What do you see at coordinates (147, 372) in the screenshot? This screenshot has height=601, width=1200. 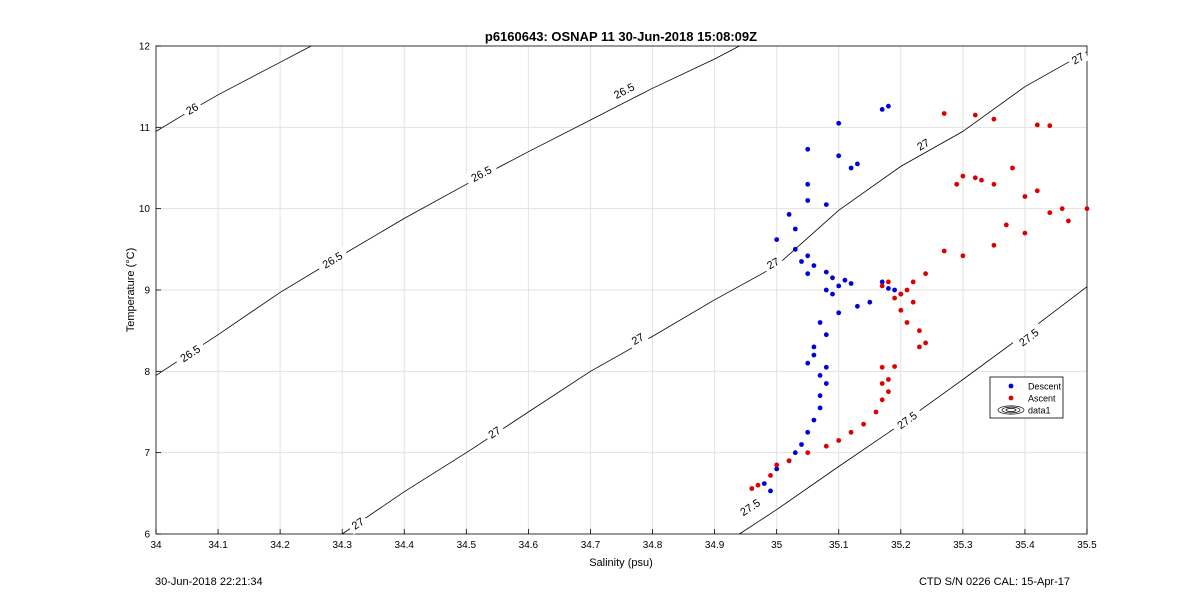 I see `y-tick-label: 8` at bounding box center [147, 372].